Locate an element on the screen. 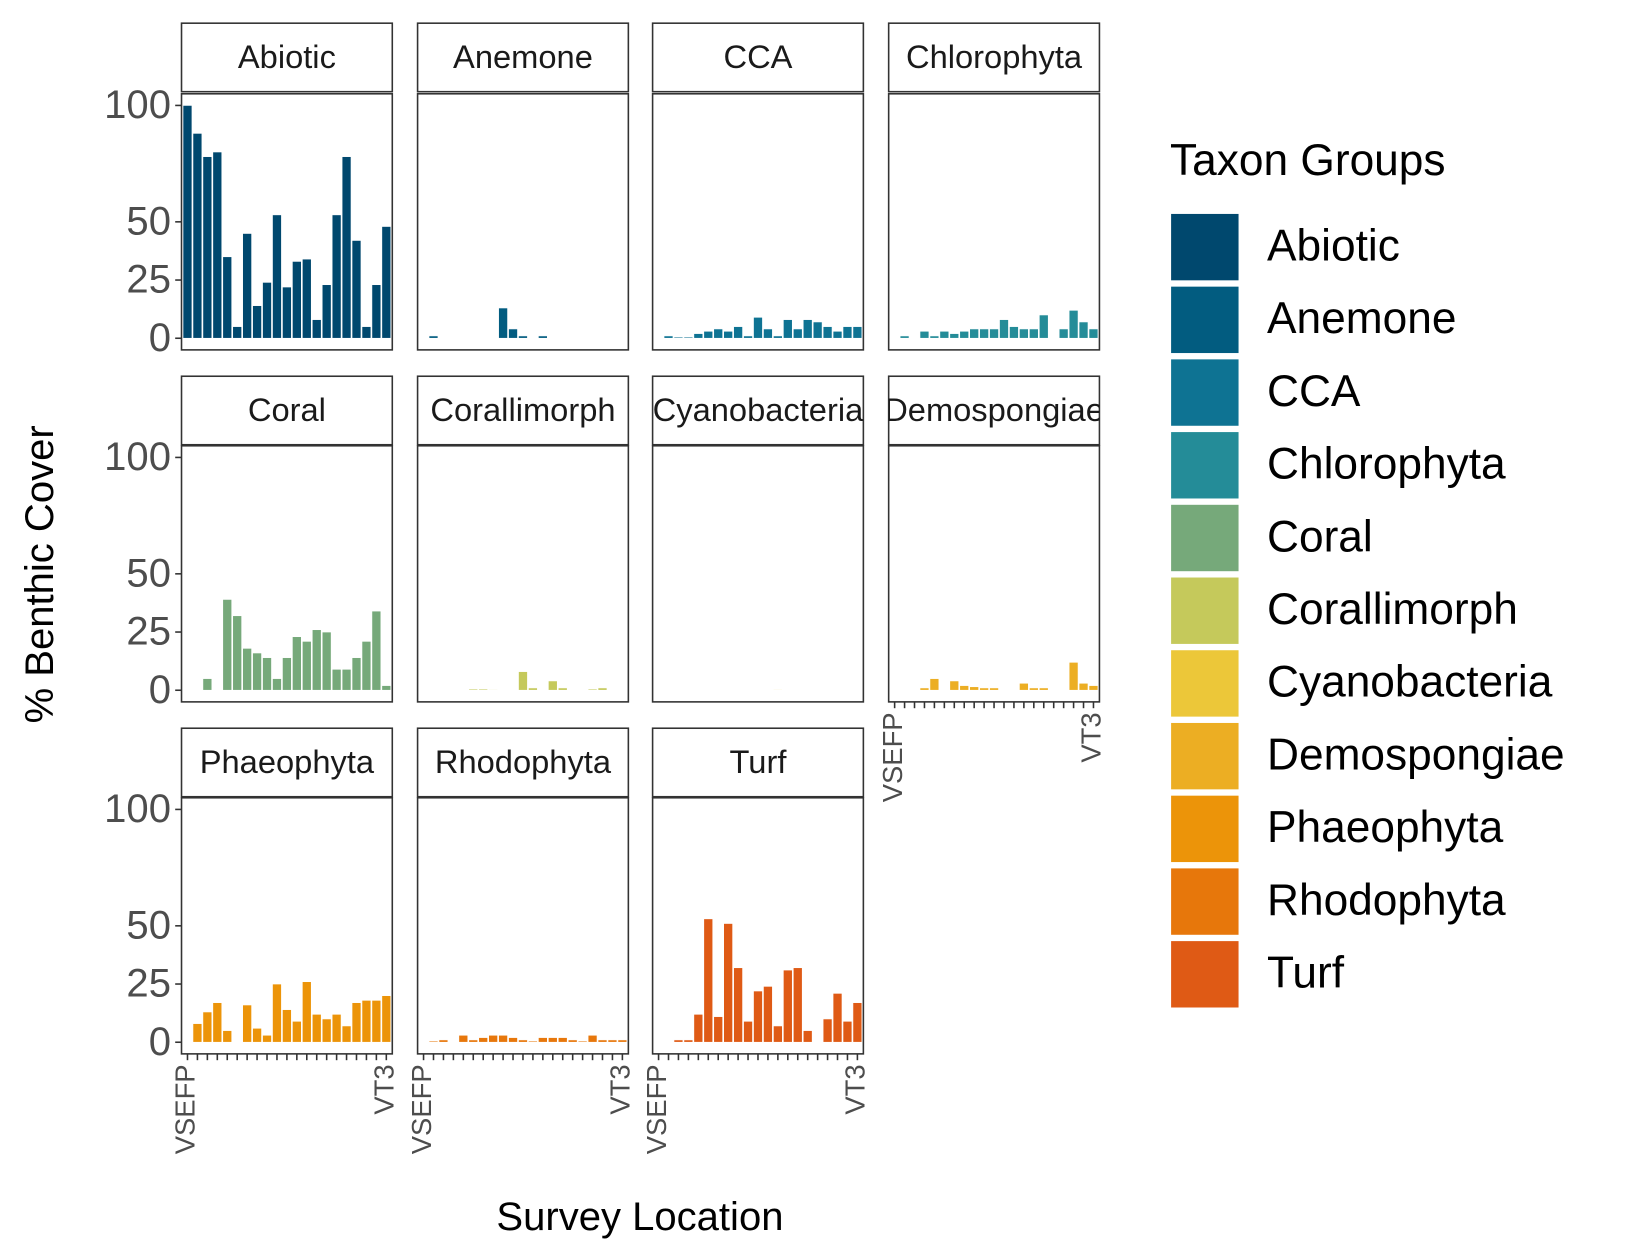 This screenshot has width=1634, height=1252. legend-title: Taxon Groups is located at coordinates (1307, 160).